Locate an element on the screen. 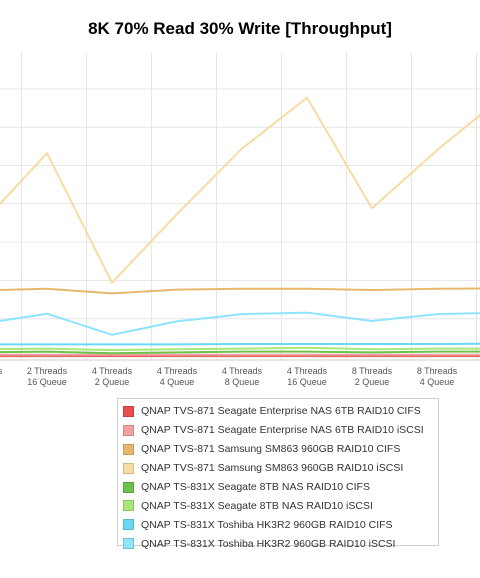 This screenshot has width=480, height=578. x-tick-label: 4 Threads 4 Queue is located at coordinates (177, 376).